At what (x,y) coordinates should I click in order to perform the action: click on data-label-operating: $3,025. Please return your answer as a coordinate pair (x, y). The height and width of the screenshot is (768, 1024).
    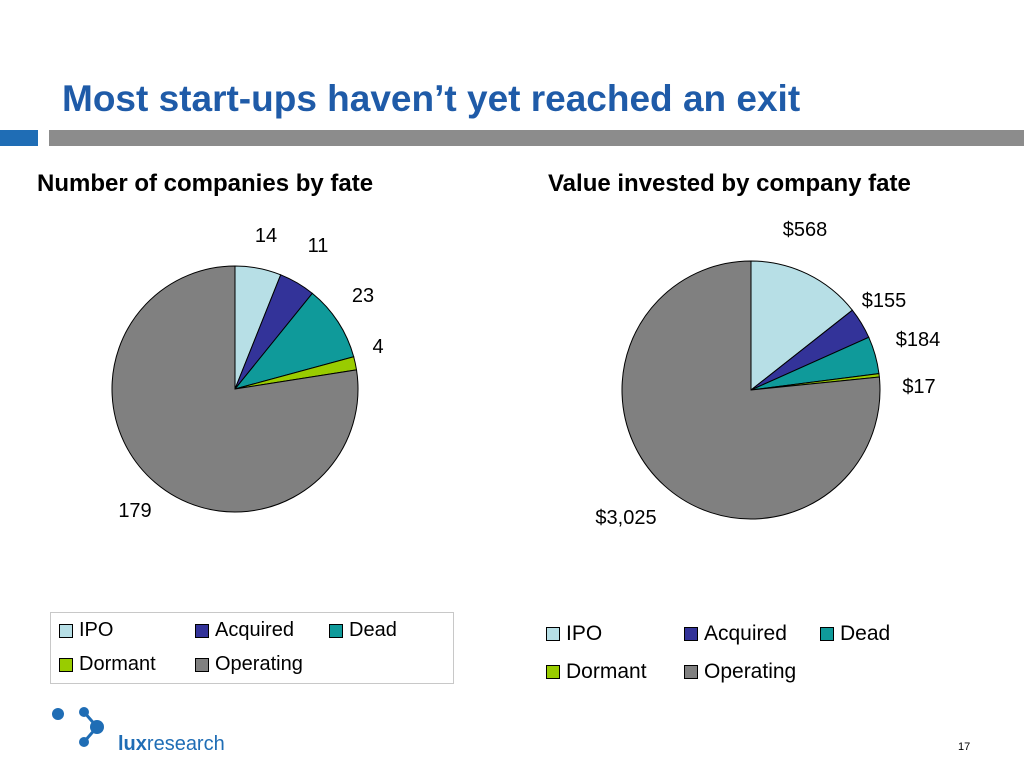
    Looking at the image, I should click on (625, 518).